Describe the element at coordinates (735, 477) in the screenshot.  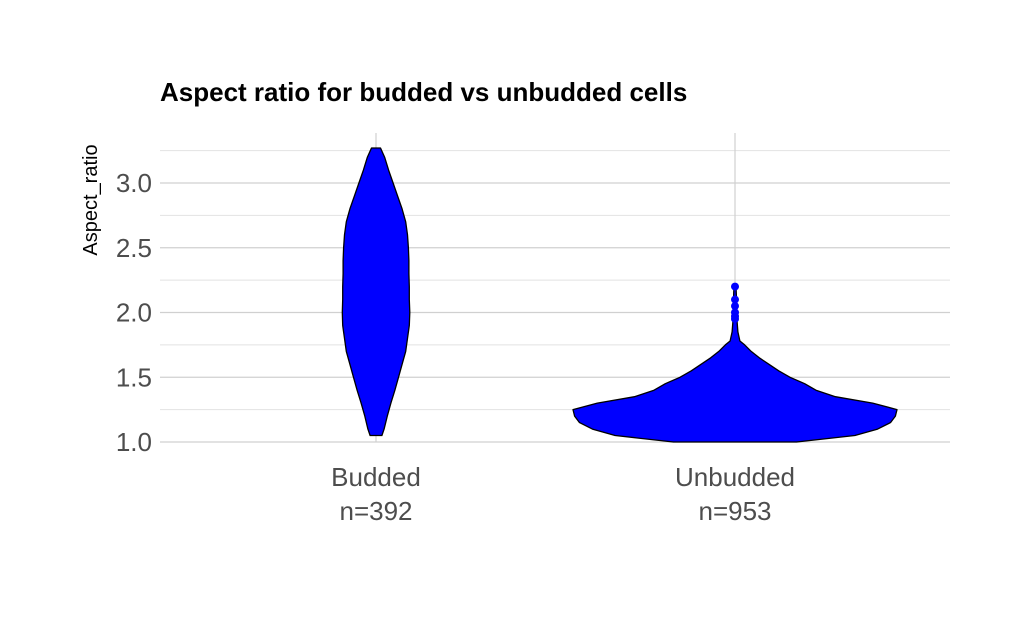
I see `x-category-label: Unbudded` at that location.